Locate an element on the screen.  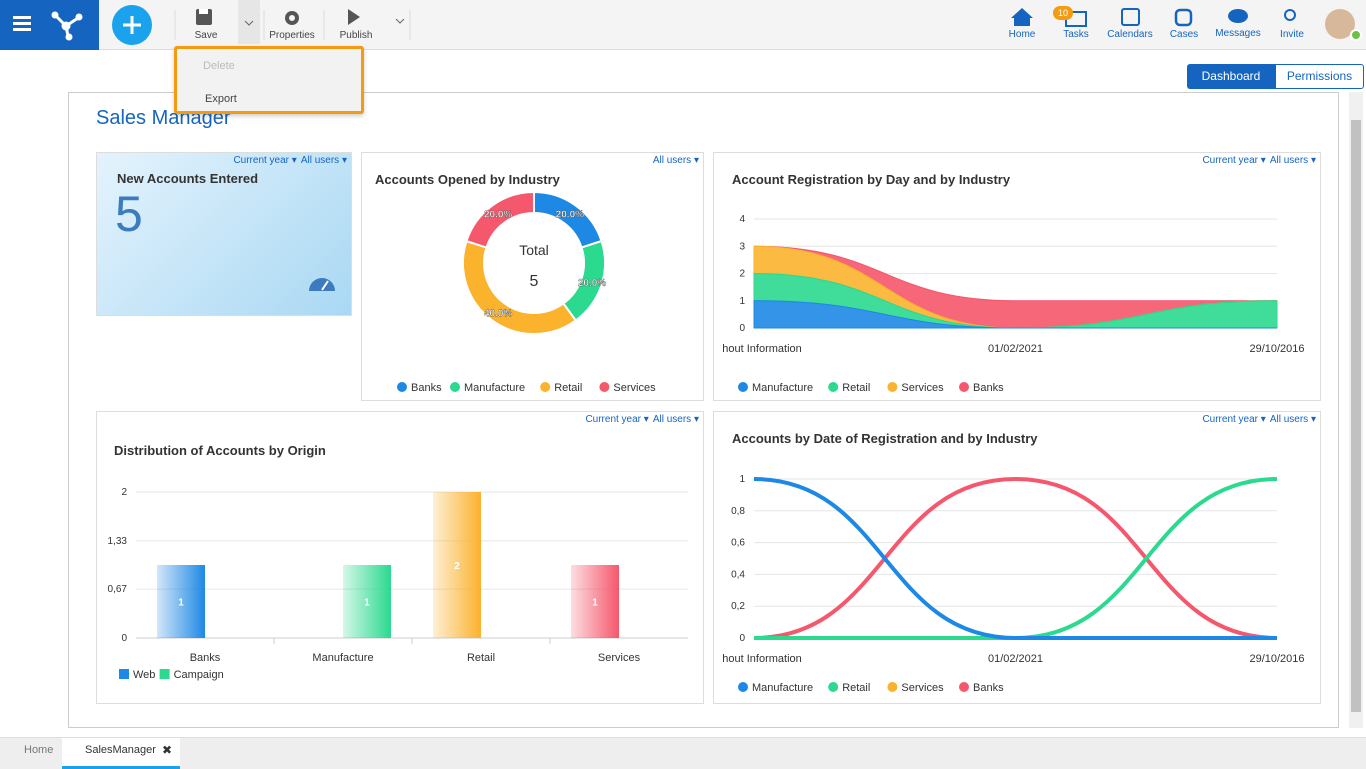
permissions-tab: Permissions is located at coordinates (1319, 76).